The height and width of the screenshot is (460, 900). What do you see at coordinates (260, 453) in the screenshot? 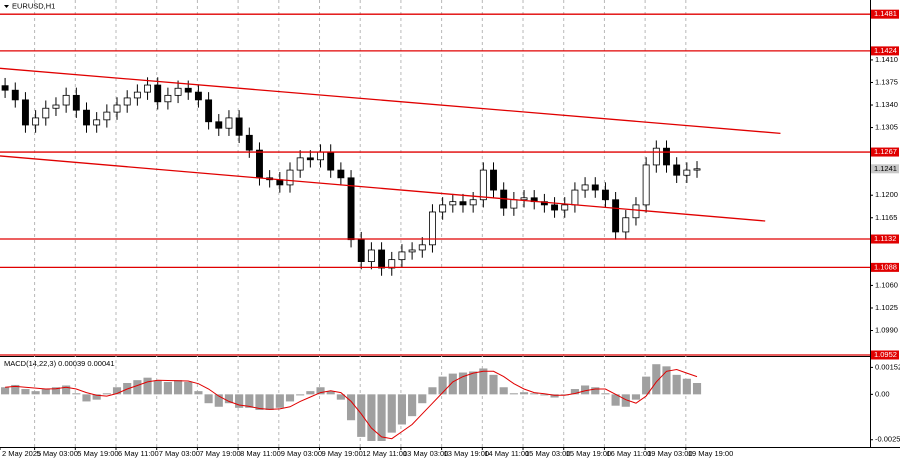
I see `x-tick-label: 8 May 11:00` at bounding box center [260, 453].